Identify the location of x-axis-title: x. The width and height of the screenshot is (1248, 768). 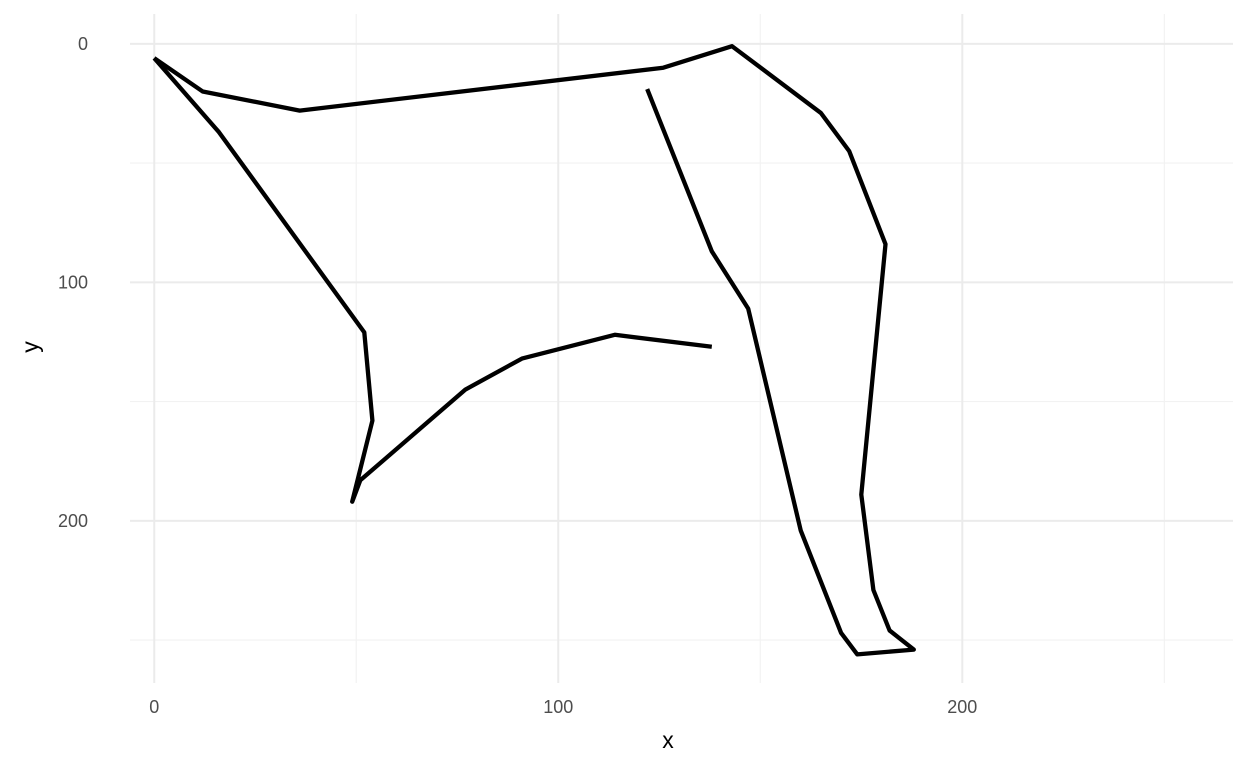
(668, 740).